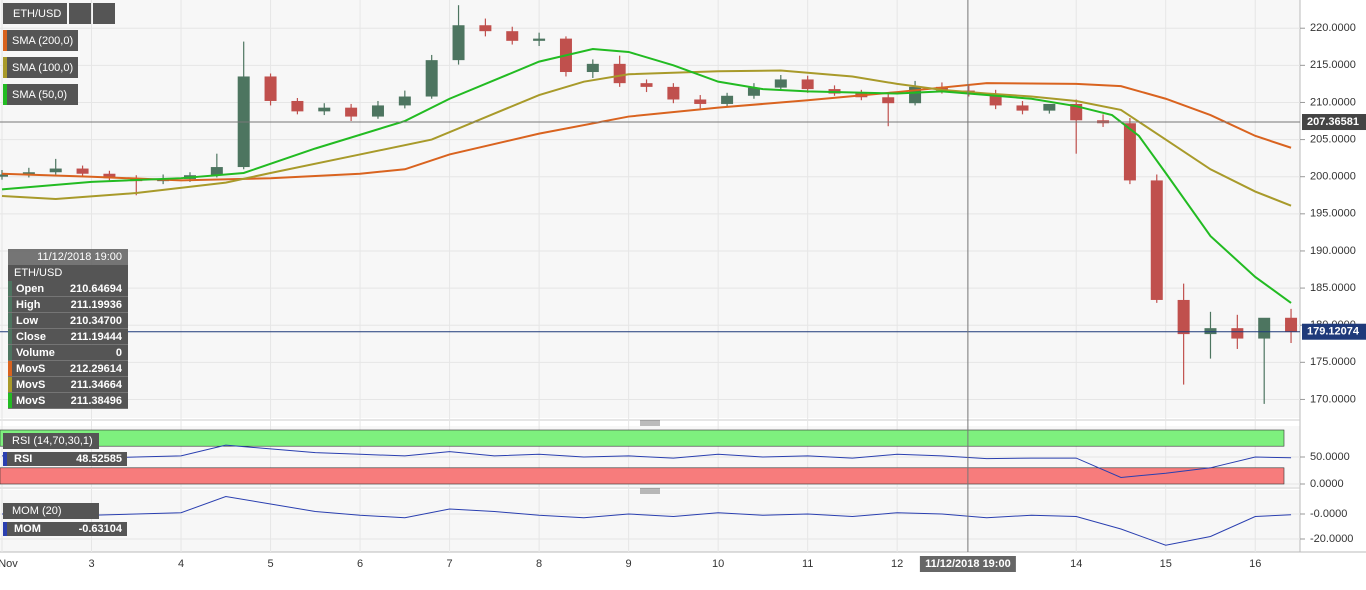 Image resolution: width=1366 pixels, height=590 pixels. What do you see at coordinates (96, 401) in the screenshot?
I see `info-value: 211.38496` at bounding box center [96, 401].